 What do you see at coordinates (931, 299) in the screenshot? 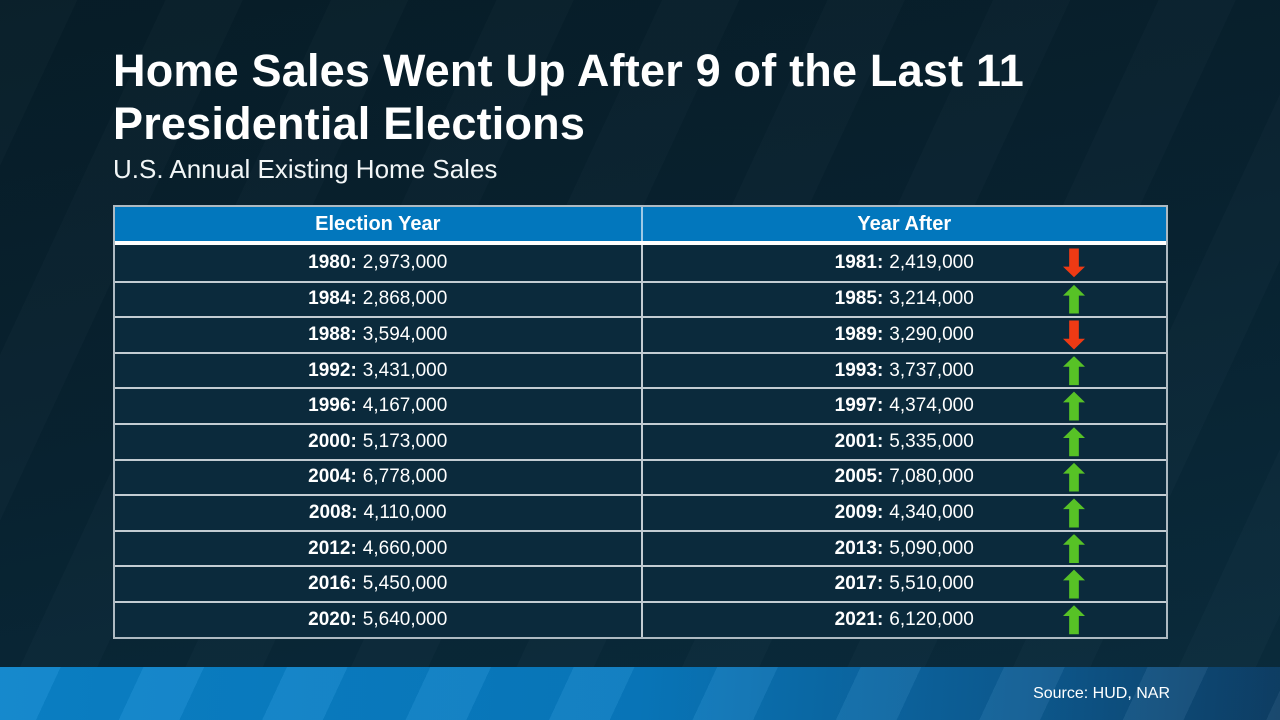
I see `next-year-sales-value: 3,214,000` at bounding box center [931, 299].